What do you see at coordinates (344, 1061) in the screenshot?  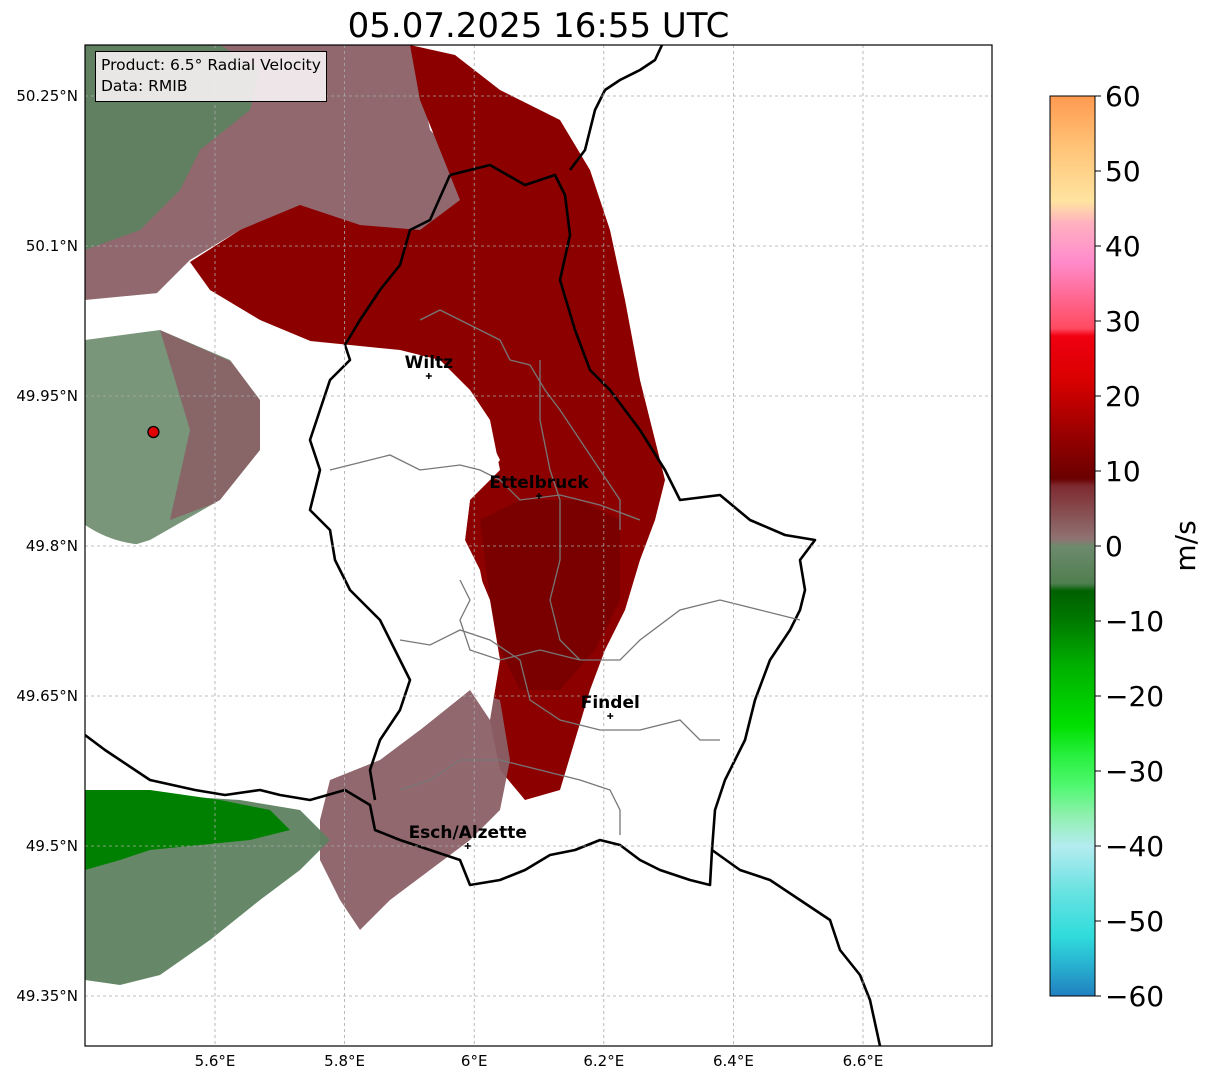 I see `x-tick-label: 5.8°E` at bounding box center [344, 1061].